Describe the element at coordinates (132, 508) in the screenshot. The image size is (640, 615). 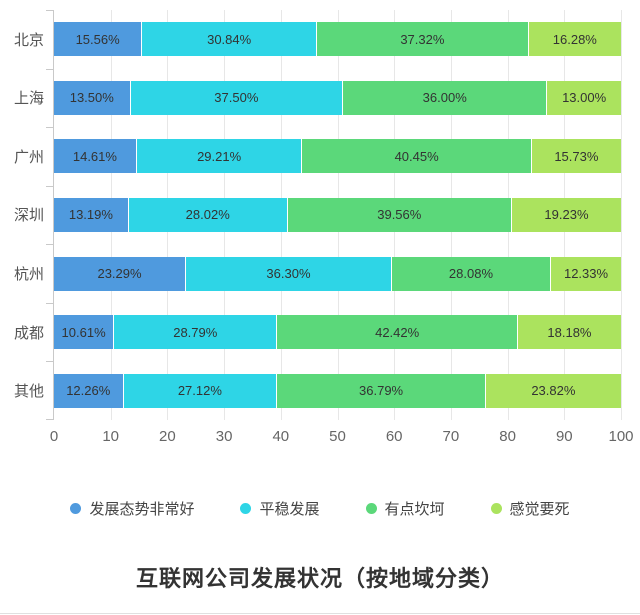
I see `legend-item: 发展态势非常好` at that location.